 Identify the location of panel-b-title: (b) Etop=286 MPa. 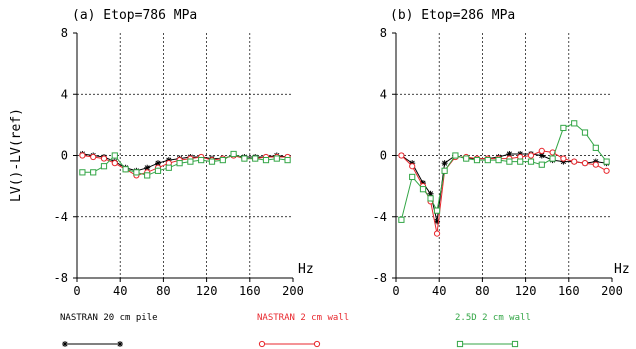
(452, 15).